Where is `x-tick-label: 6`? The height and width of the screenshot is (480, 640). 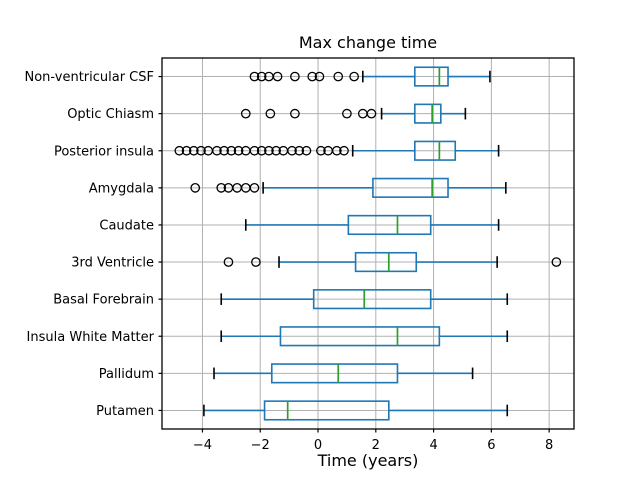
x-tick-label: 6 is located at coordinates (491, 445).